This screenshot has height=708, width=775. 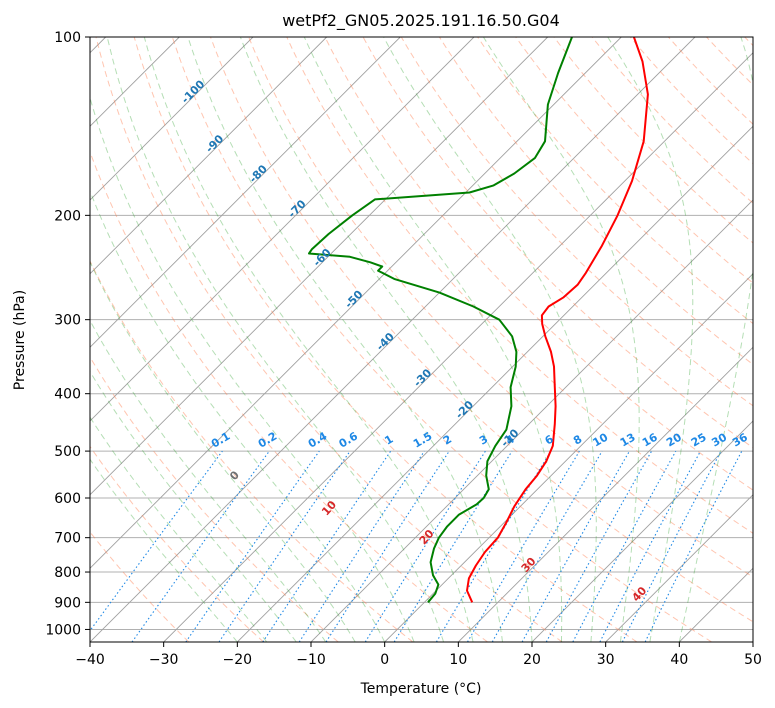 What do you see at coordinates (458, 660) in the screenshot?
I see `x-tick-label: 10` at bounding box center [458, 660].